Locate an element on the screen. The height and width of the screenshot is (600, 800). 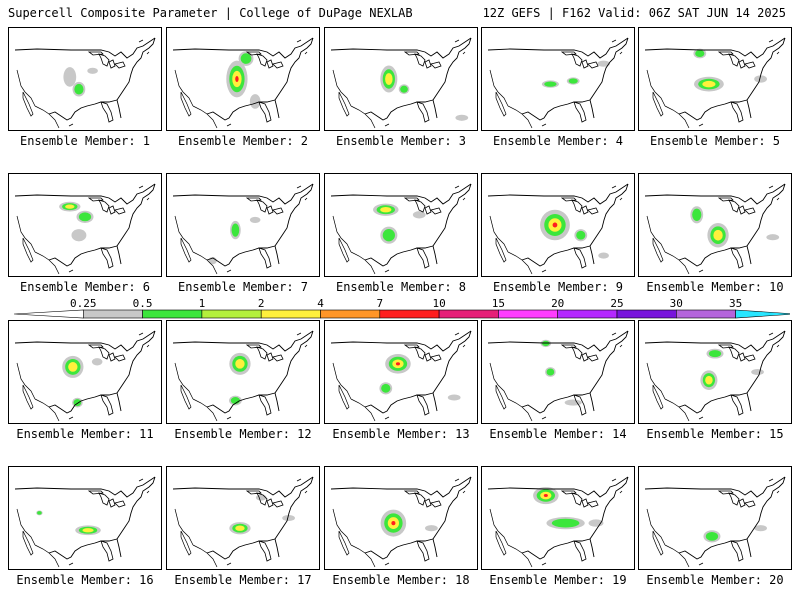
ensemble-member-label: Ensemble Member: 11 is located at coordinates (85, 434).